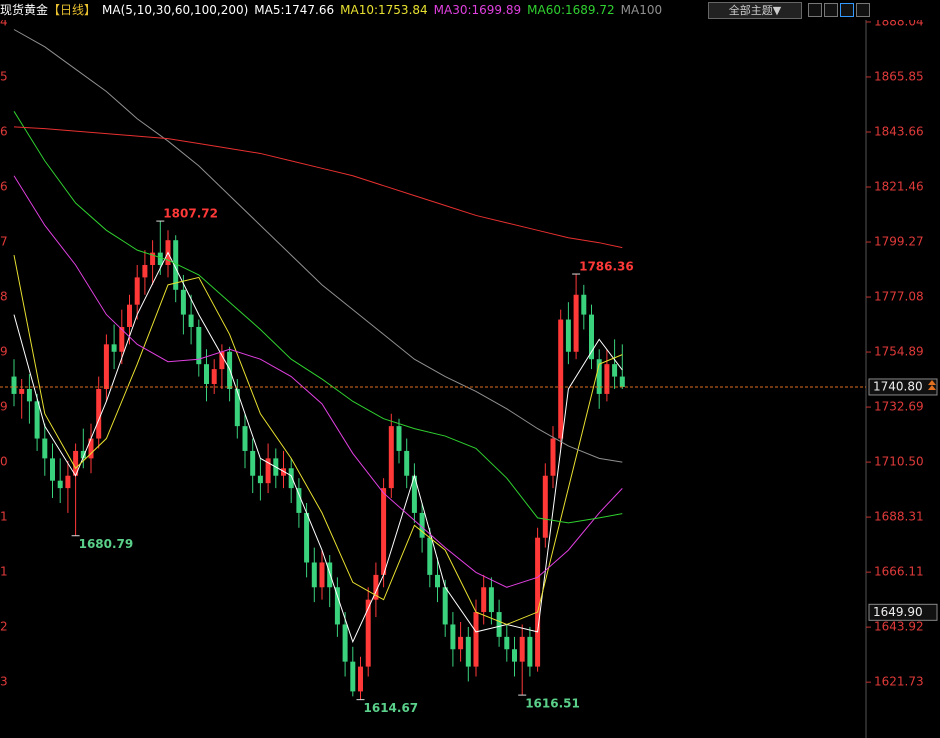 The width and height of the screenshot is (940, 738). What do you see at coordinates (899, 352) in the screenshot?
I see `y-tick-label: 1754.89` at bounding box center [899, 352].